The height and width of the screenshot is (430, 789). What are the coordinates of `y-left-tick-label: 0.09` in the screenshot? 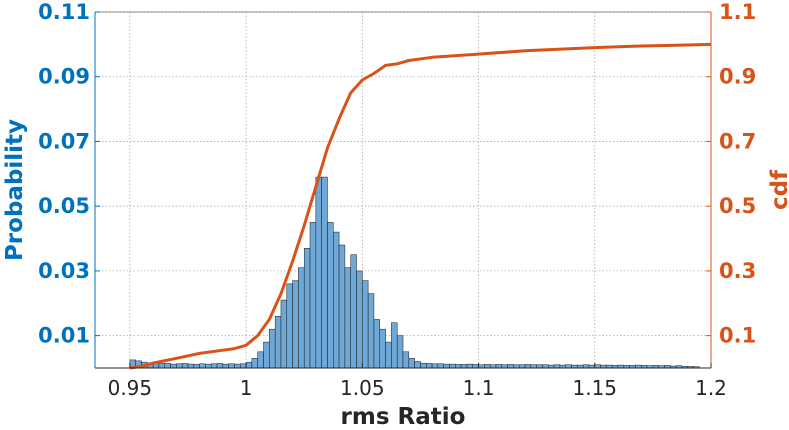 It's located at (64, 77).